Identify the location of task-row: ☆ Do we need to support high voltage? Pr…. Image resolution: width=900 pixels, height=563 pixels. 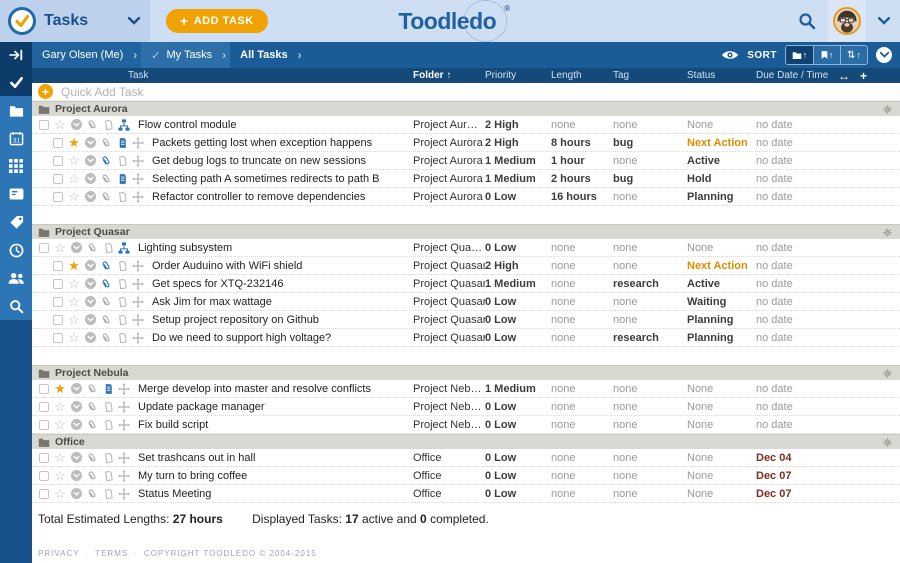
(466, 338).